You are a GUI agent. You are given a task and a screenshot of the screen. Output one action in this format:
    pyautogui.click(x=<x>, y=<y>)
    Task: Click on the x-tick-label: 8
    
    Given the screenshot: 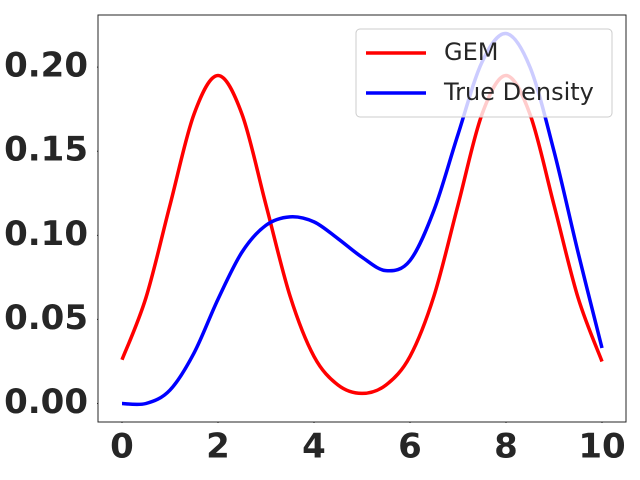 What is the action you would take?
    pyautogui.click(x=506, y=447)
    